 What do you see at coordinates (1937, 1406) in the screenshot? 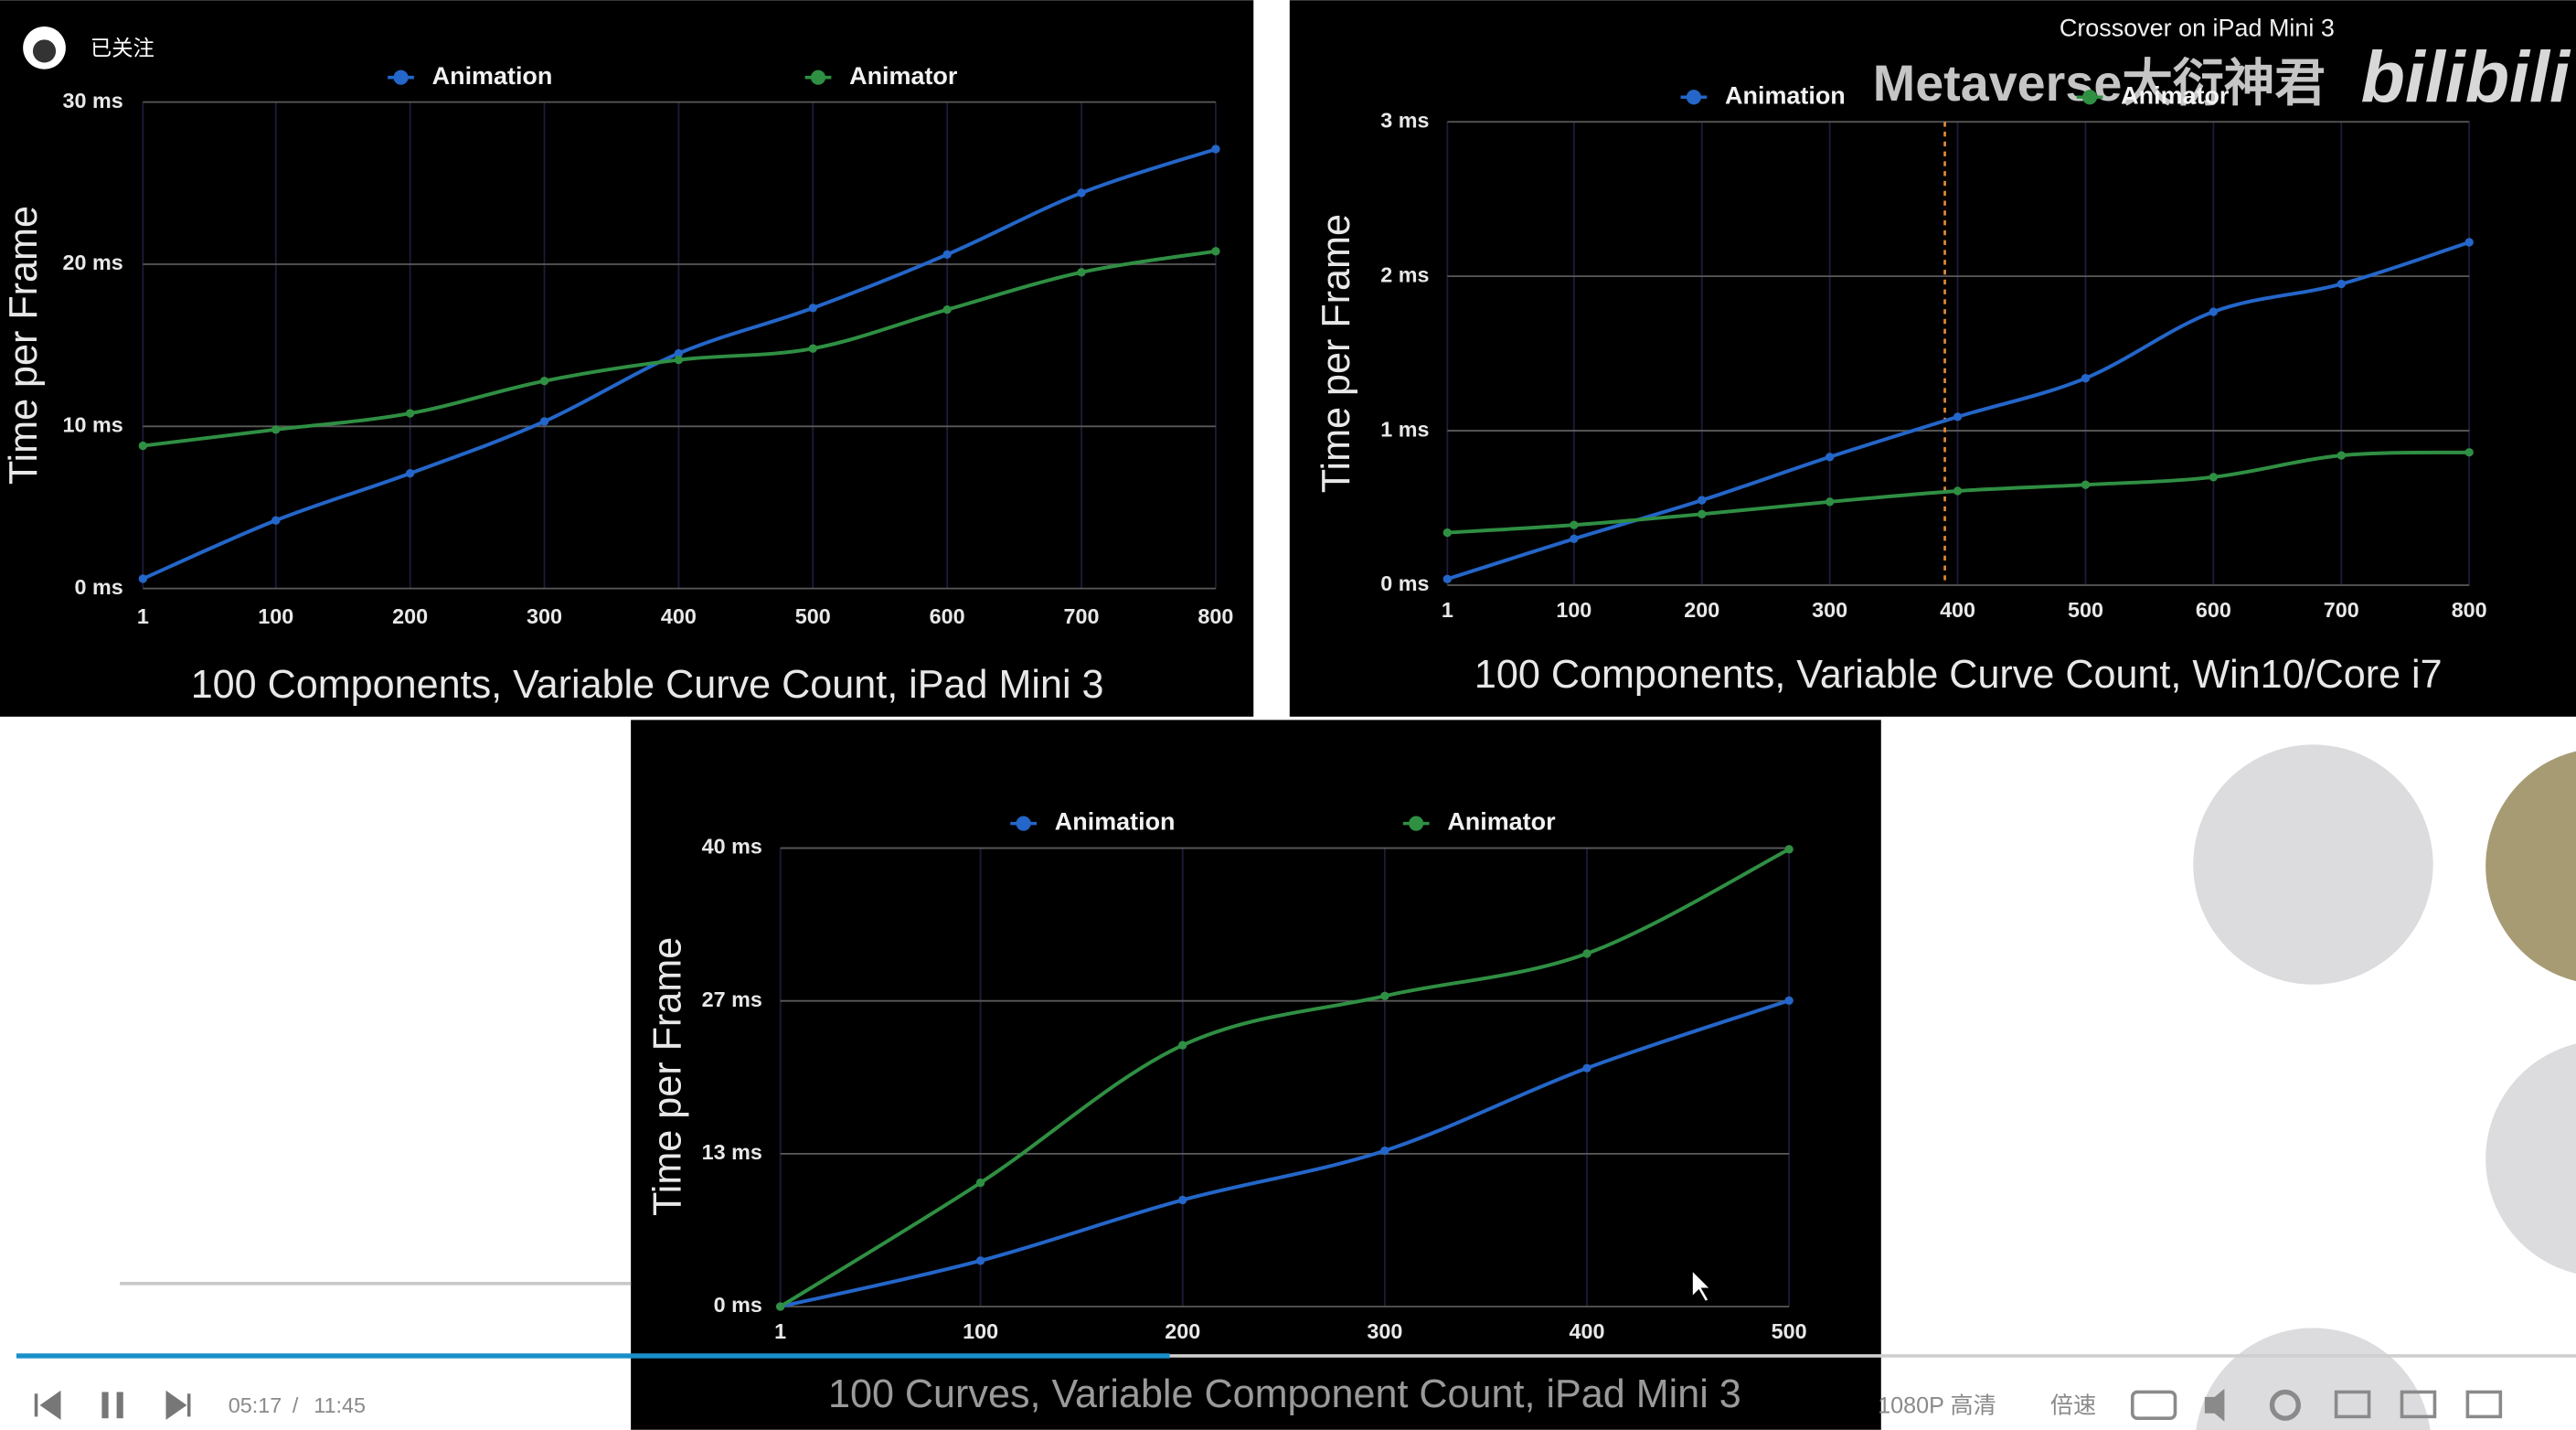
I see `quality-button: 1080P 高清` at bounding box center [1937, 1406].